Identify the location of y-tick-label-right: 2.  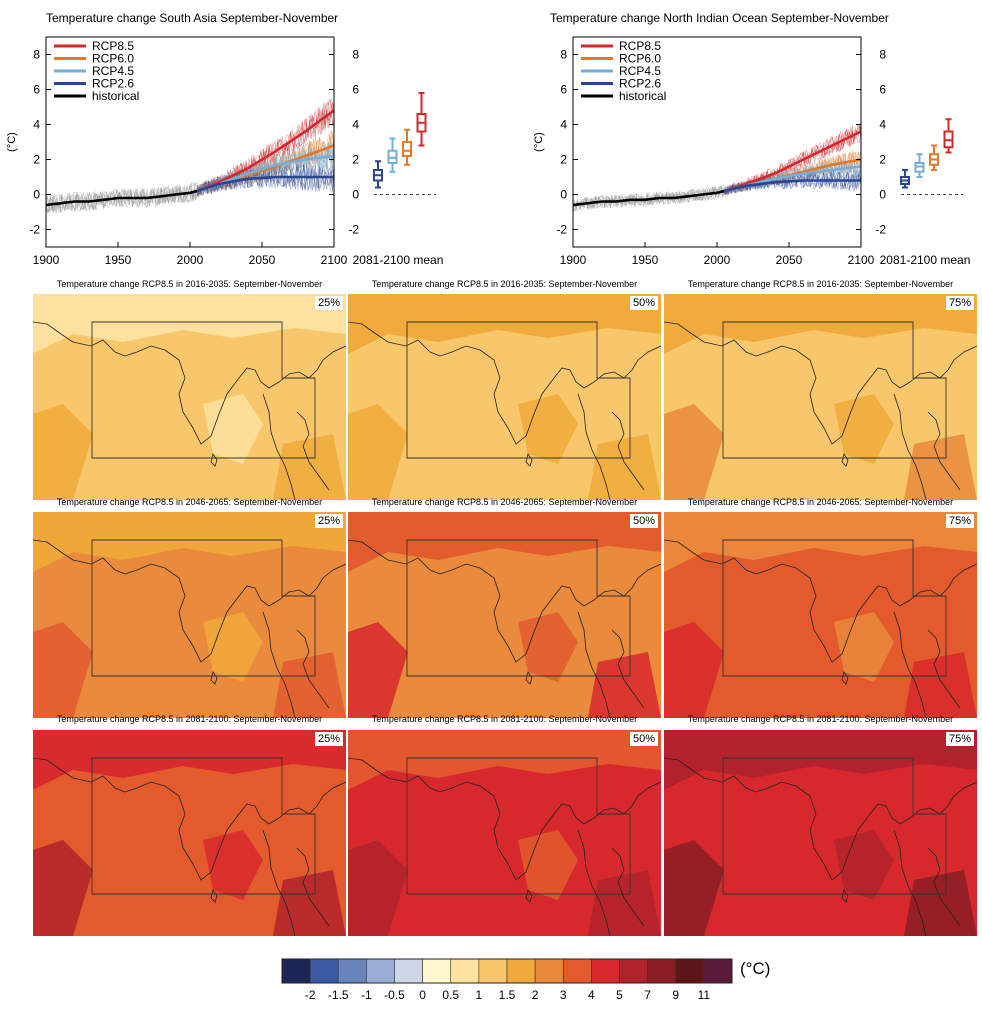
(882, 160).